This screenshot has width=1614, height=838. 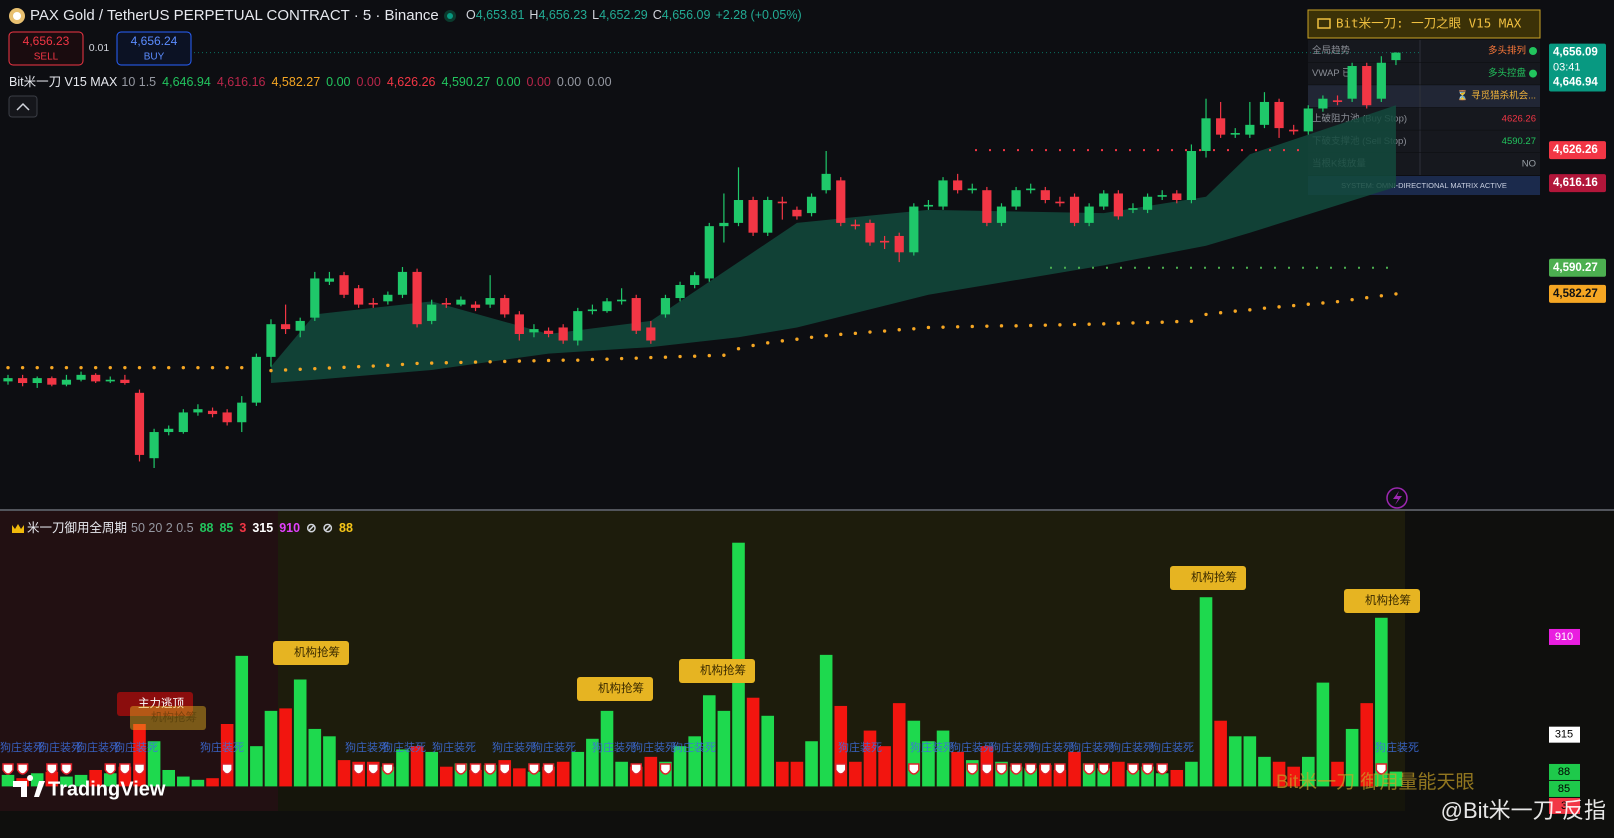 What do you see at coordinates (23, 106) in the screenshot?
I see `collapse-button` at bounding box center [23, 106].